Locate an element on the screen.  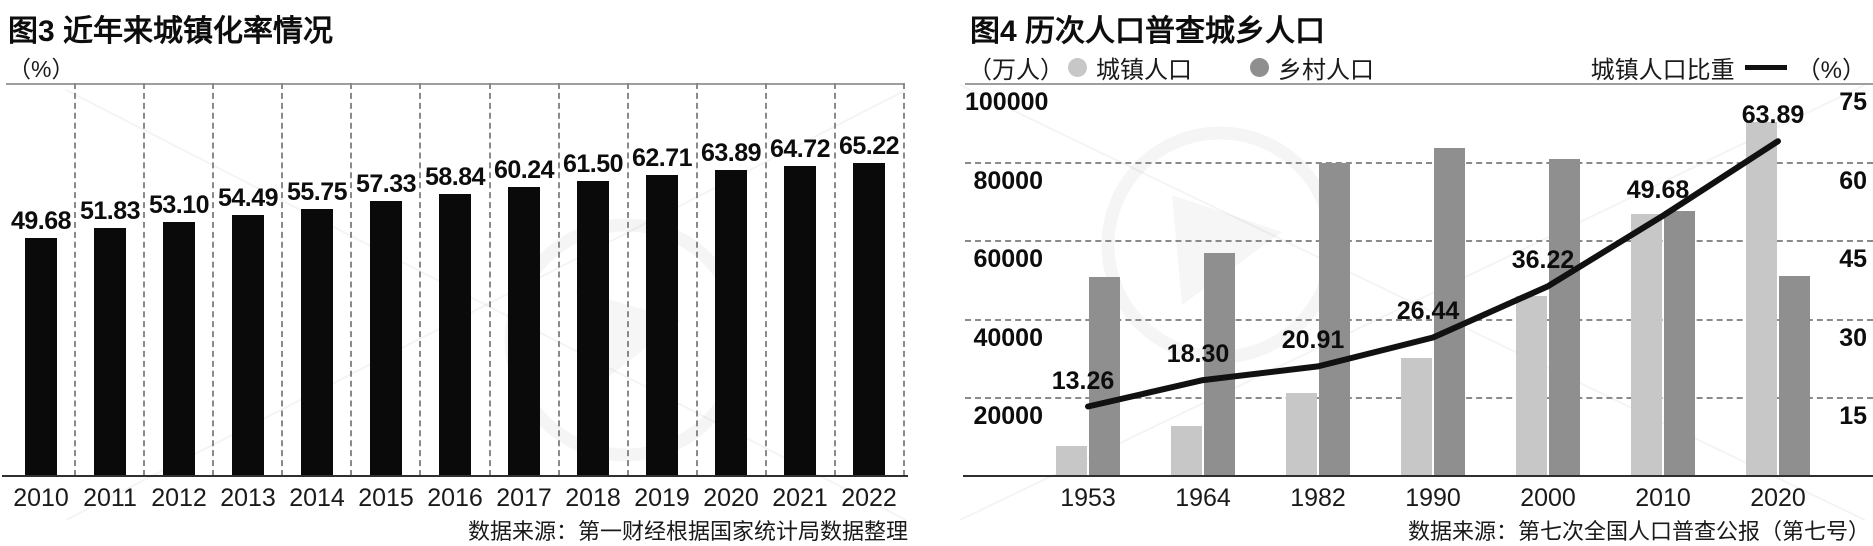
bar-value-label: 61.50 is located at coordinates (593, 164).